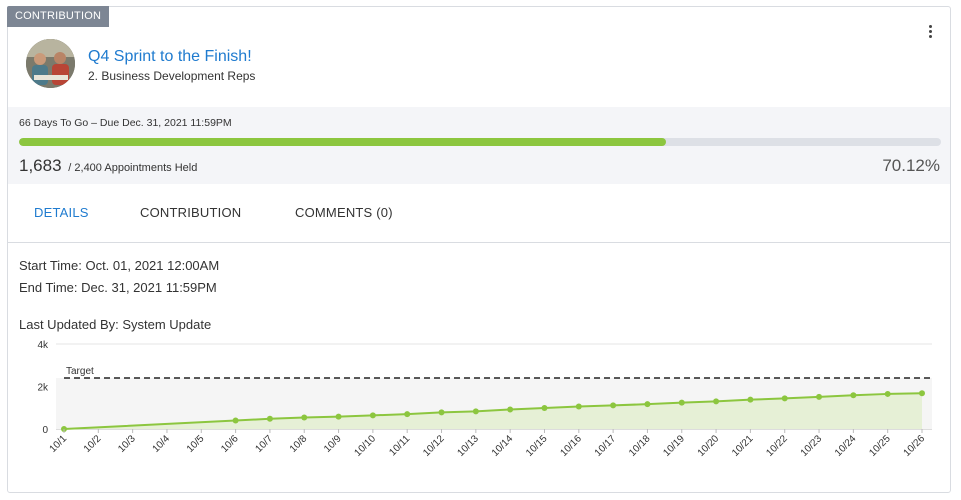 The width and height of the screenshot is (961, 500). What do you see at coordinates (911, 165) in the screenshot?
I see `progress-percent: 70.12%` at bounding box center [911, 165].